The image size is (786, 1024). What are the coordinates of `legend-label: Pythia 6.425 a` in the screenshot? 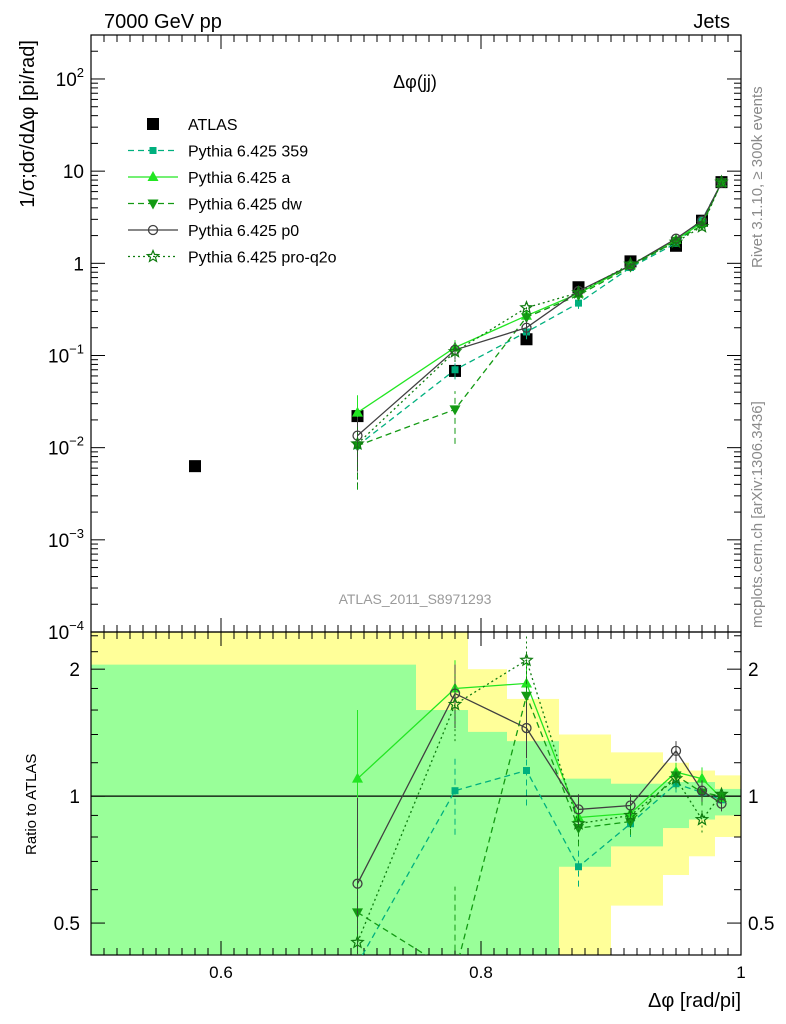 It's located at (239, 178).